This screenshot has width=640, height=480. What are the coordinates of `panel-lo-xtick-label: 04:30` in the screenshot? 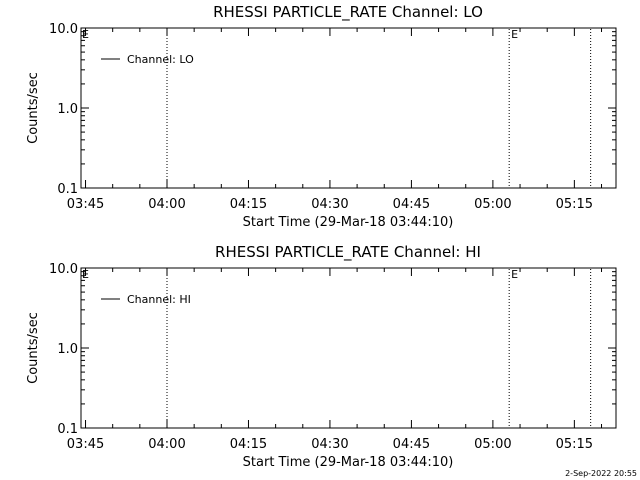 It's located at (329, 204).